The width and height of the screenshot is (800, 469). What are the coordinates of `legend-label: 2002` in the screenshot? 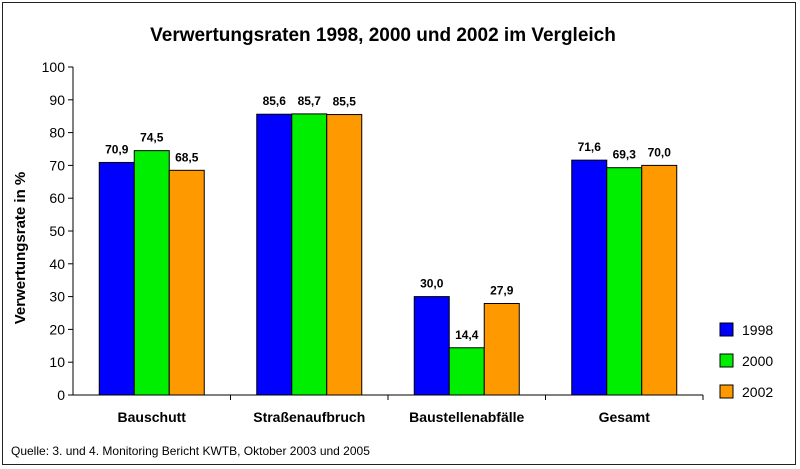 It's located at (757, 392).